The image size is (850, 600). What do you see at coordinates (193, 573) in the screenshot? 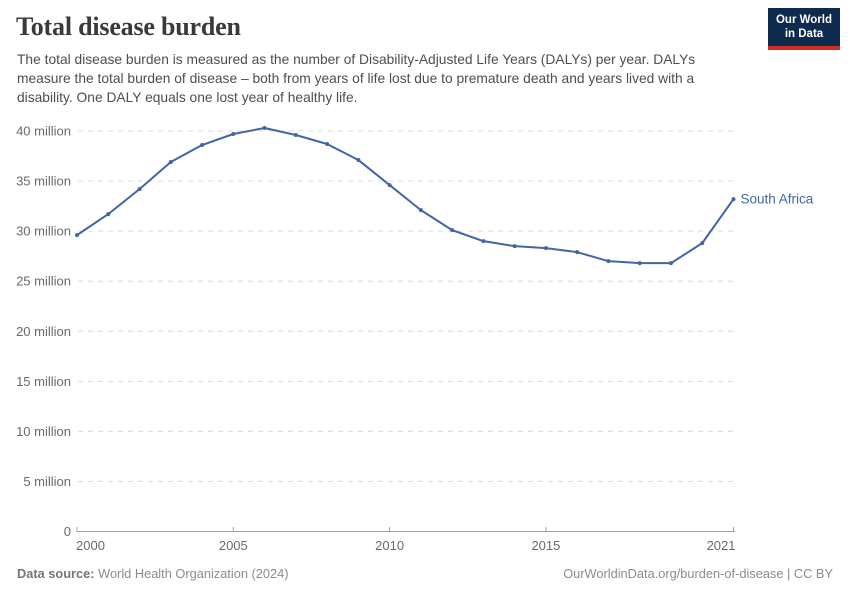
I see `data-source-value: World Health Organization (2024)` at bounding box center [193, 573].